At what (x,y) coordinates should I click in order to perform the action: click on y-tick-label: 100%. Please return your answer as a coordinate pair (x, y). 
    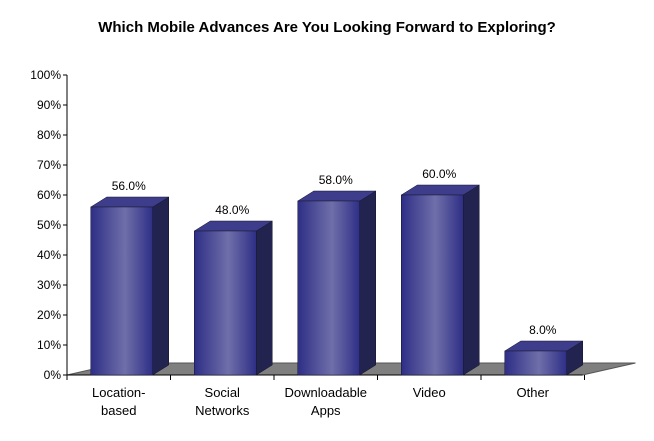
    Looking at the image, I should click on (45, 75).